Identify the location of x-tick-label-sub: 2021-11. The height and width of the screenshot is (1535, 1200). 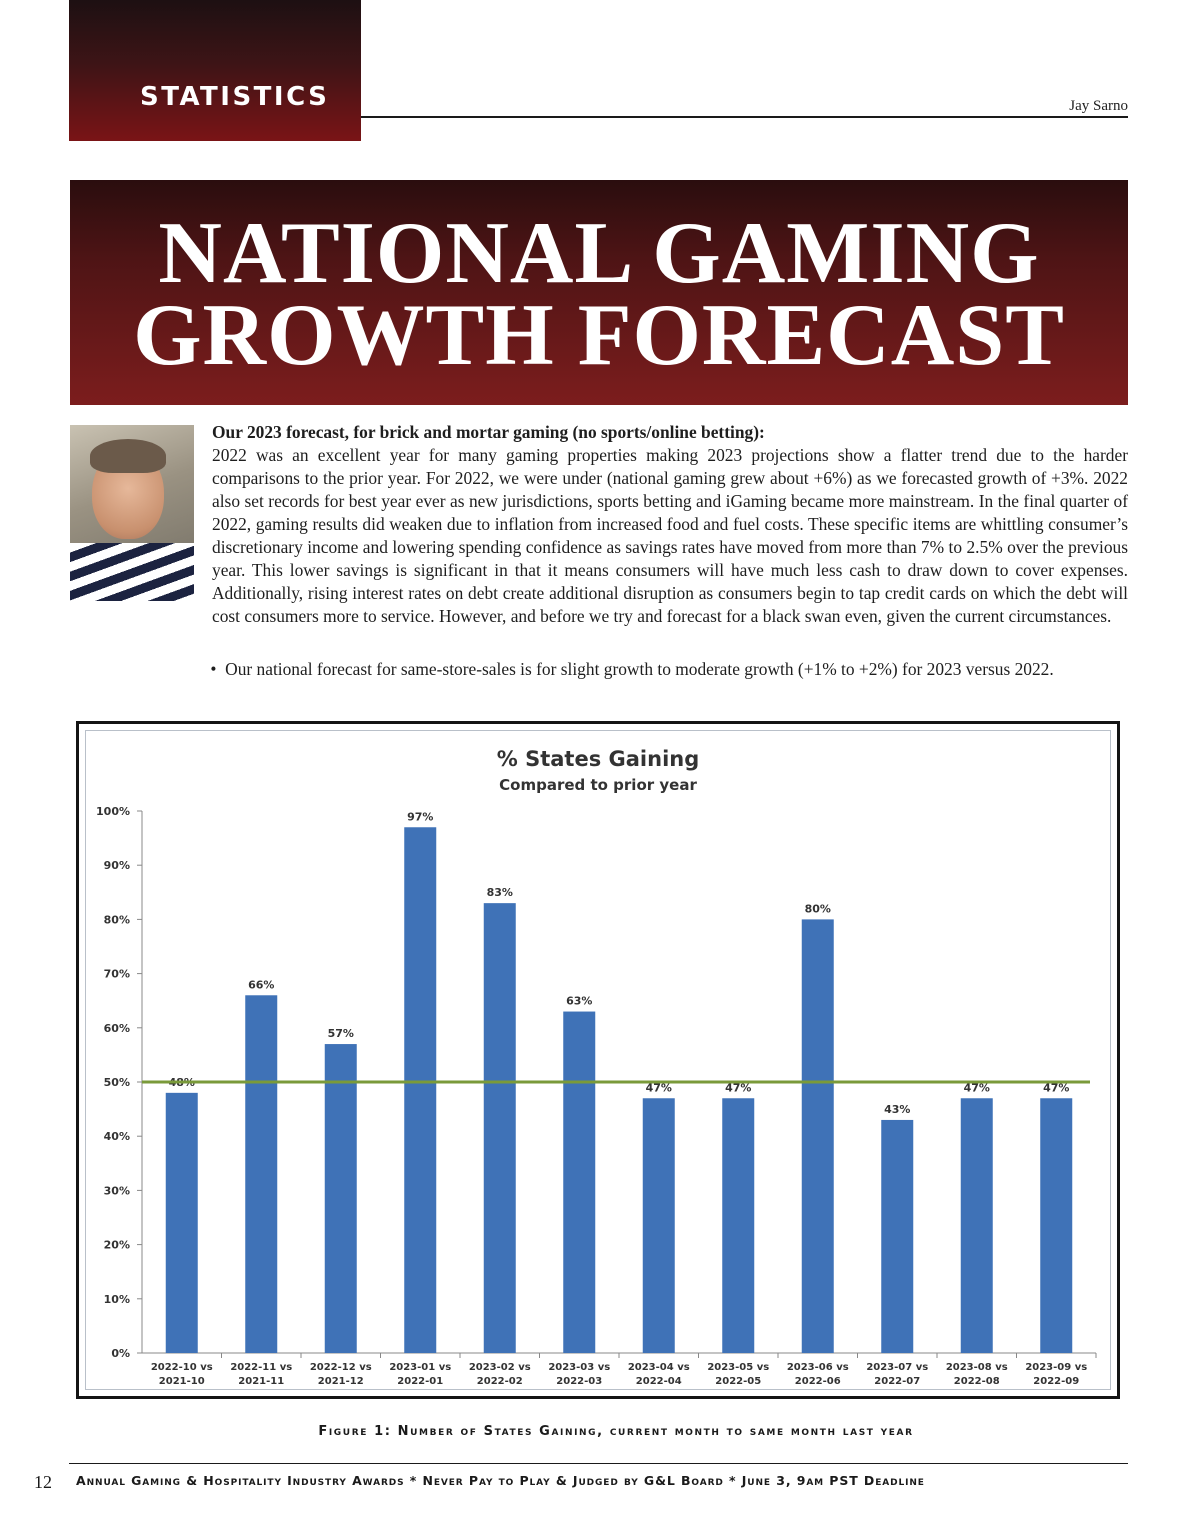
(261, 1381).